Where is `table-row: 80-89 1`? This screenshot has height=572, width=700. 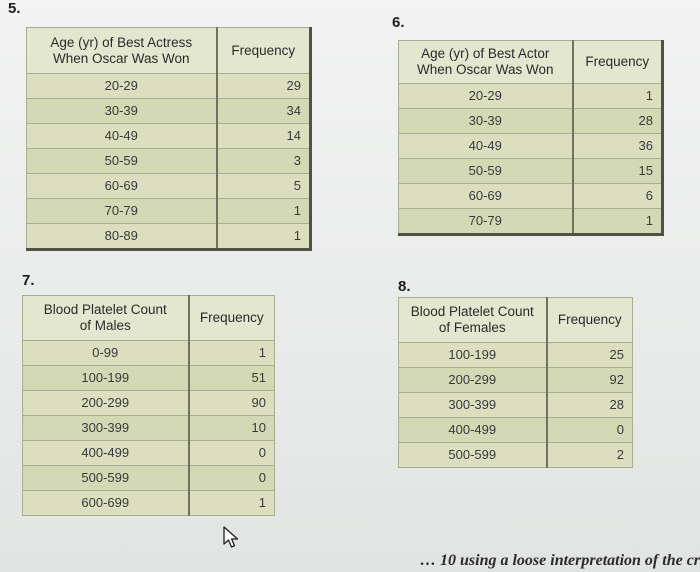
table-row: 80-89 1 is located at coordinates (168, 236).